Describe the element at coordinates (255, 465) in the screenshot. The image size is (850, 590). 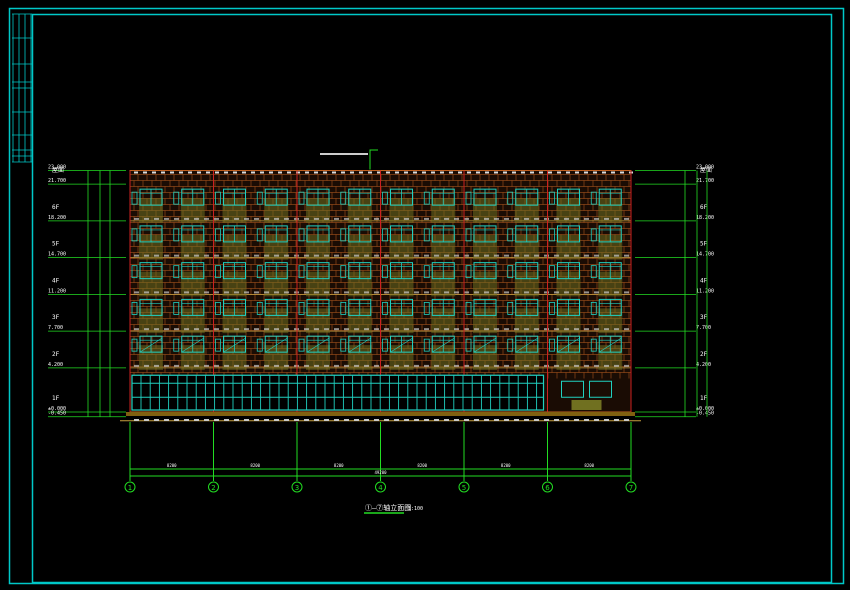
I see `bay-dimension: 8200` at that location.